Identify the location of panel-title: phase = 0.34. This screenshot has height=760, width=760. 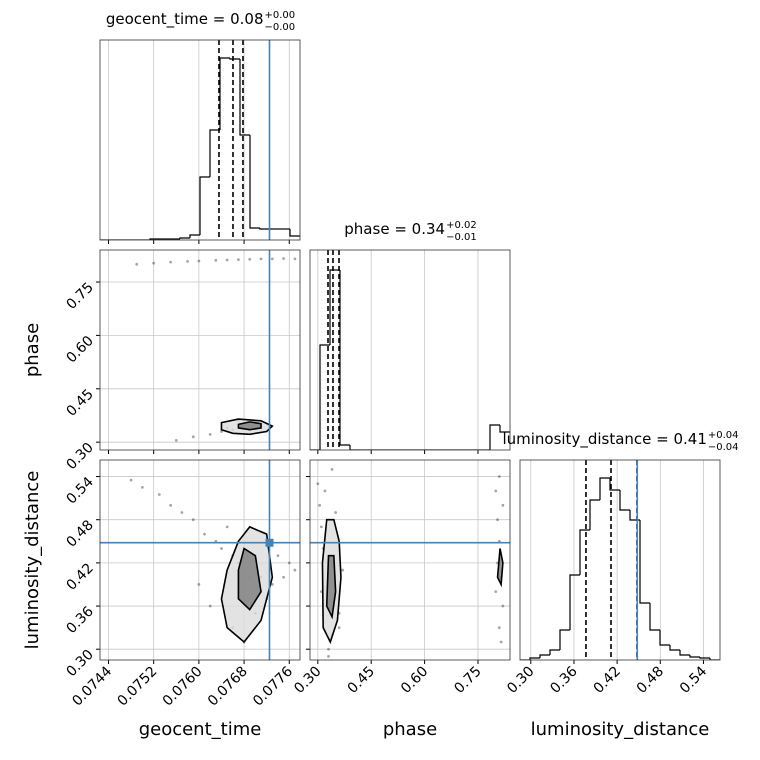
(394, 229).